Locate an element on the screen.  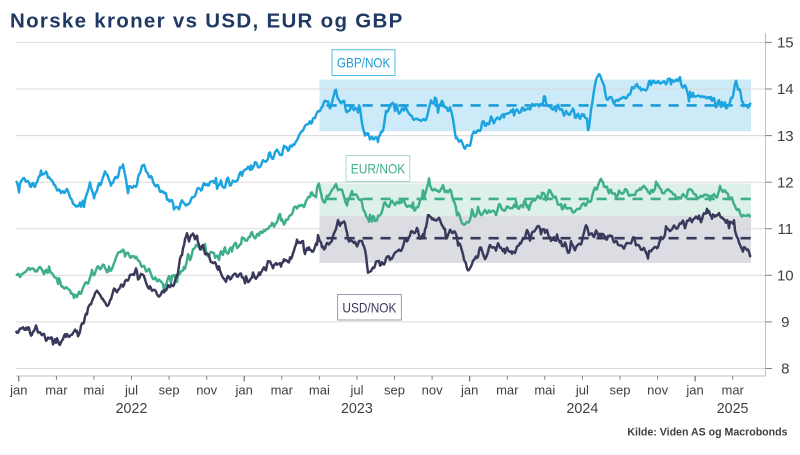
svg-text: 2022 is located at coordinates (132, 409).